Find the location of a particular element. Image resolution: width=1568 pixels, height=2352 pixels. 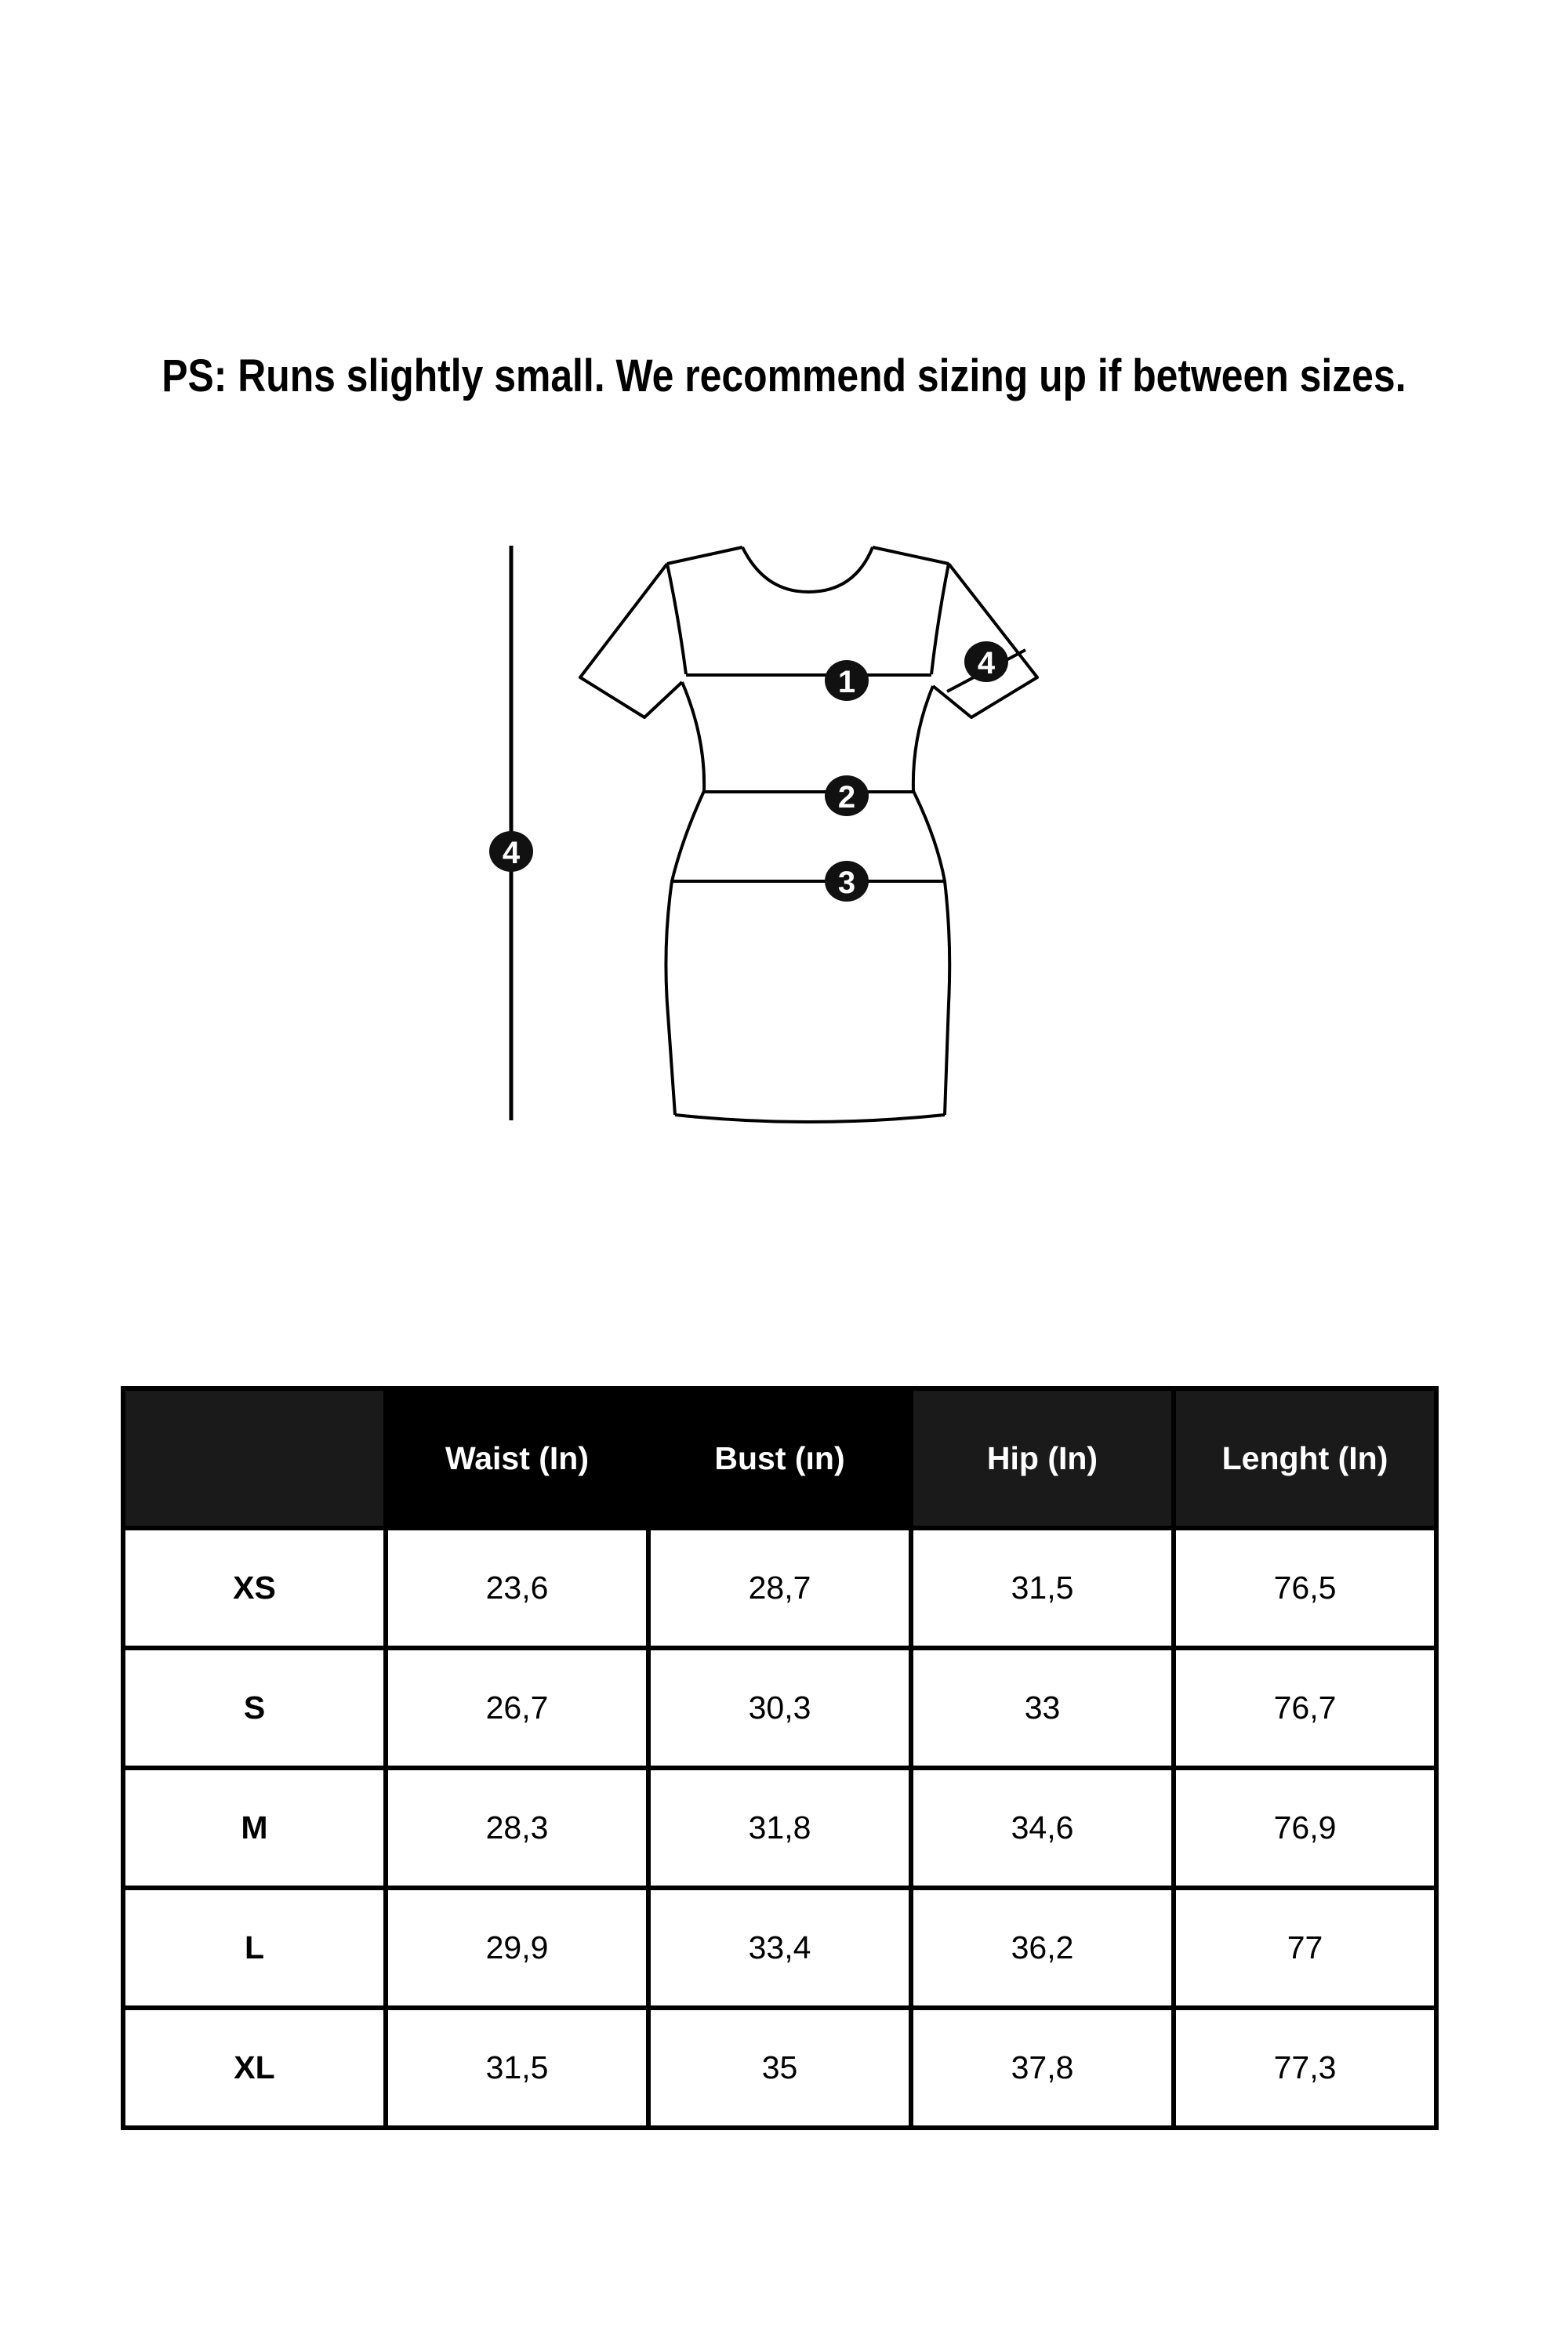

header-bust: Bust (ın) is located at coordinates (779, 1458).